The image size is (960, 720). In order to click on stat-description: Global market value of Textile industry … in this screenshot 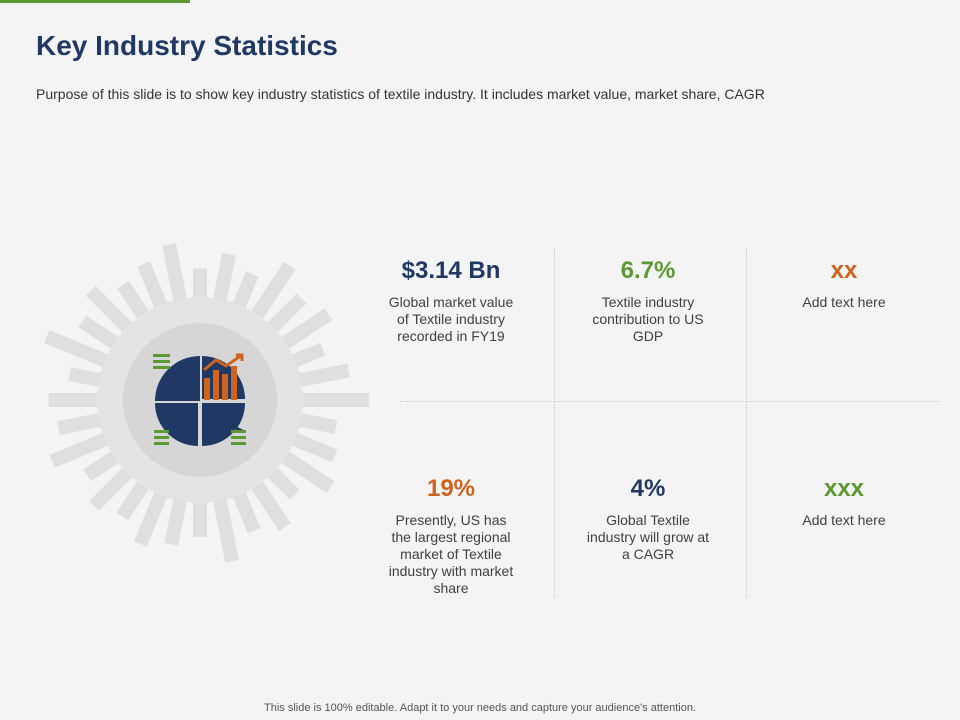, I will do `click(451, 319)`.